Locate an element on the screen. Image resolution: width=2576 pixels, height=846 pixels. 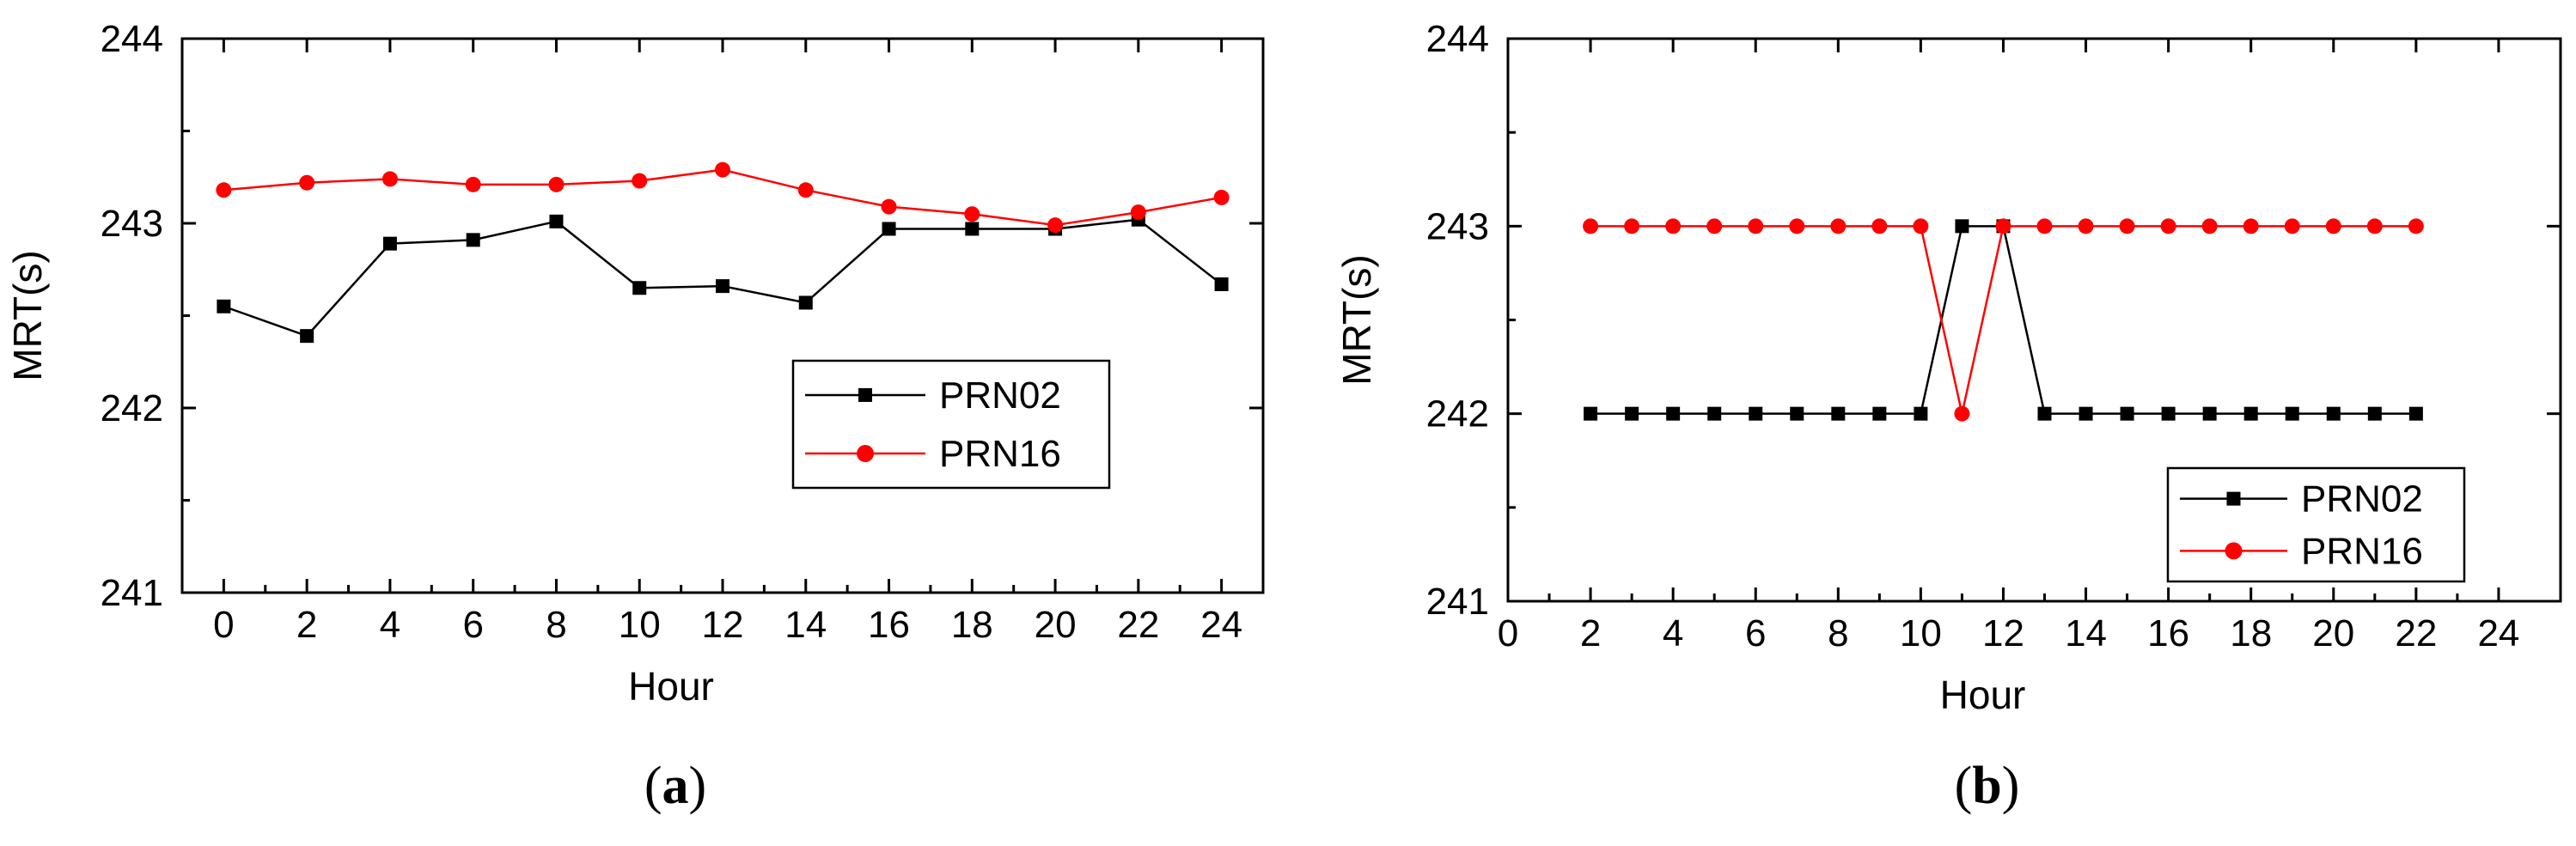
x-tick-label: 12 is located at coordinates (723, 625).